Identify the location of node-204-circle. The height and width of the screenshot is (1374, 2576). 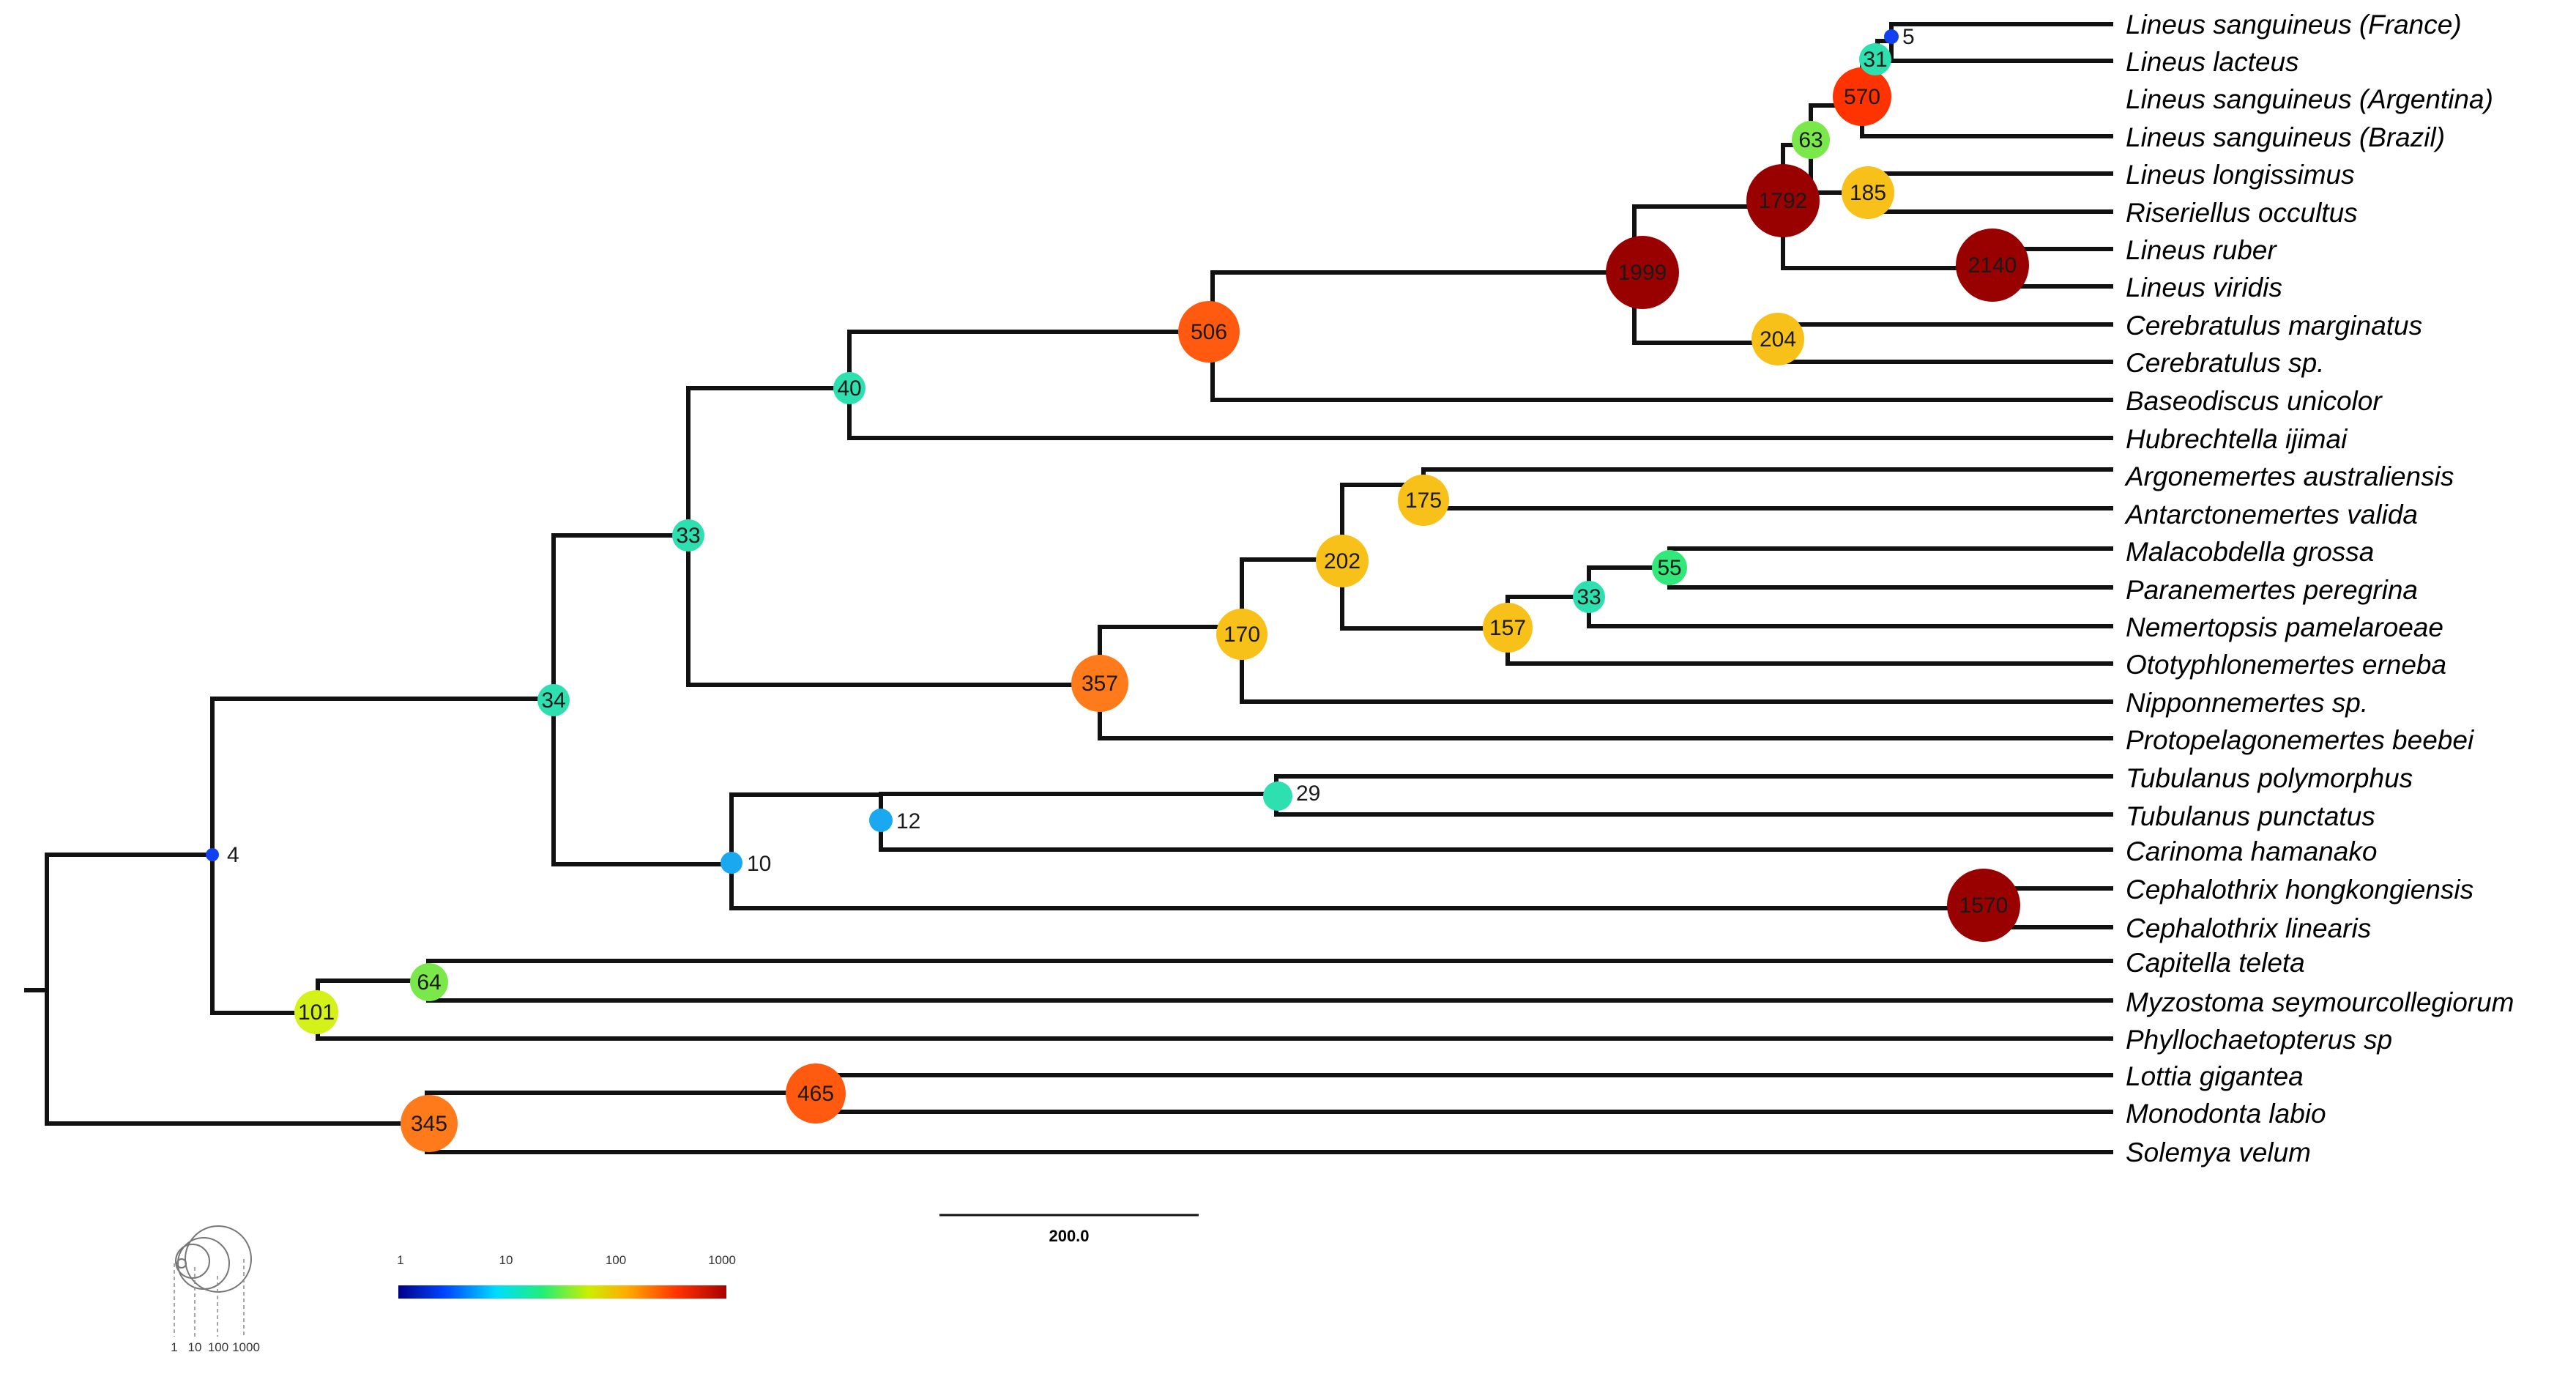
(1778, 339).